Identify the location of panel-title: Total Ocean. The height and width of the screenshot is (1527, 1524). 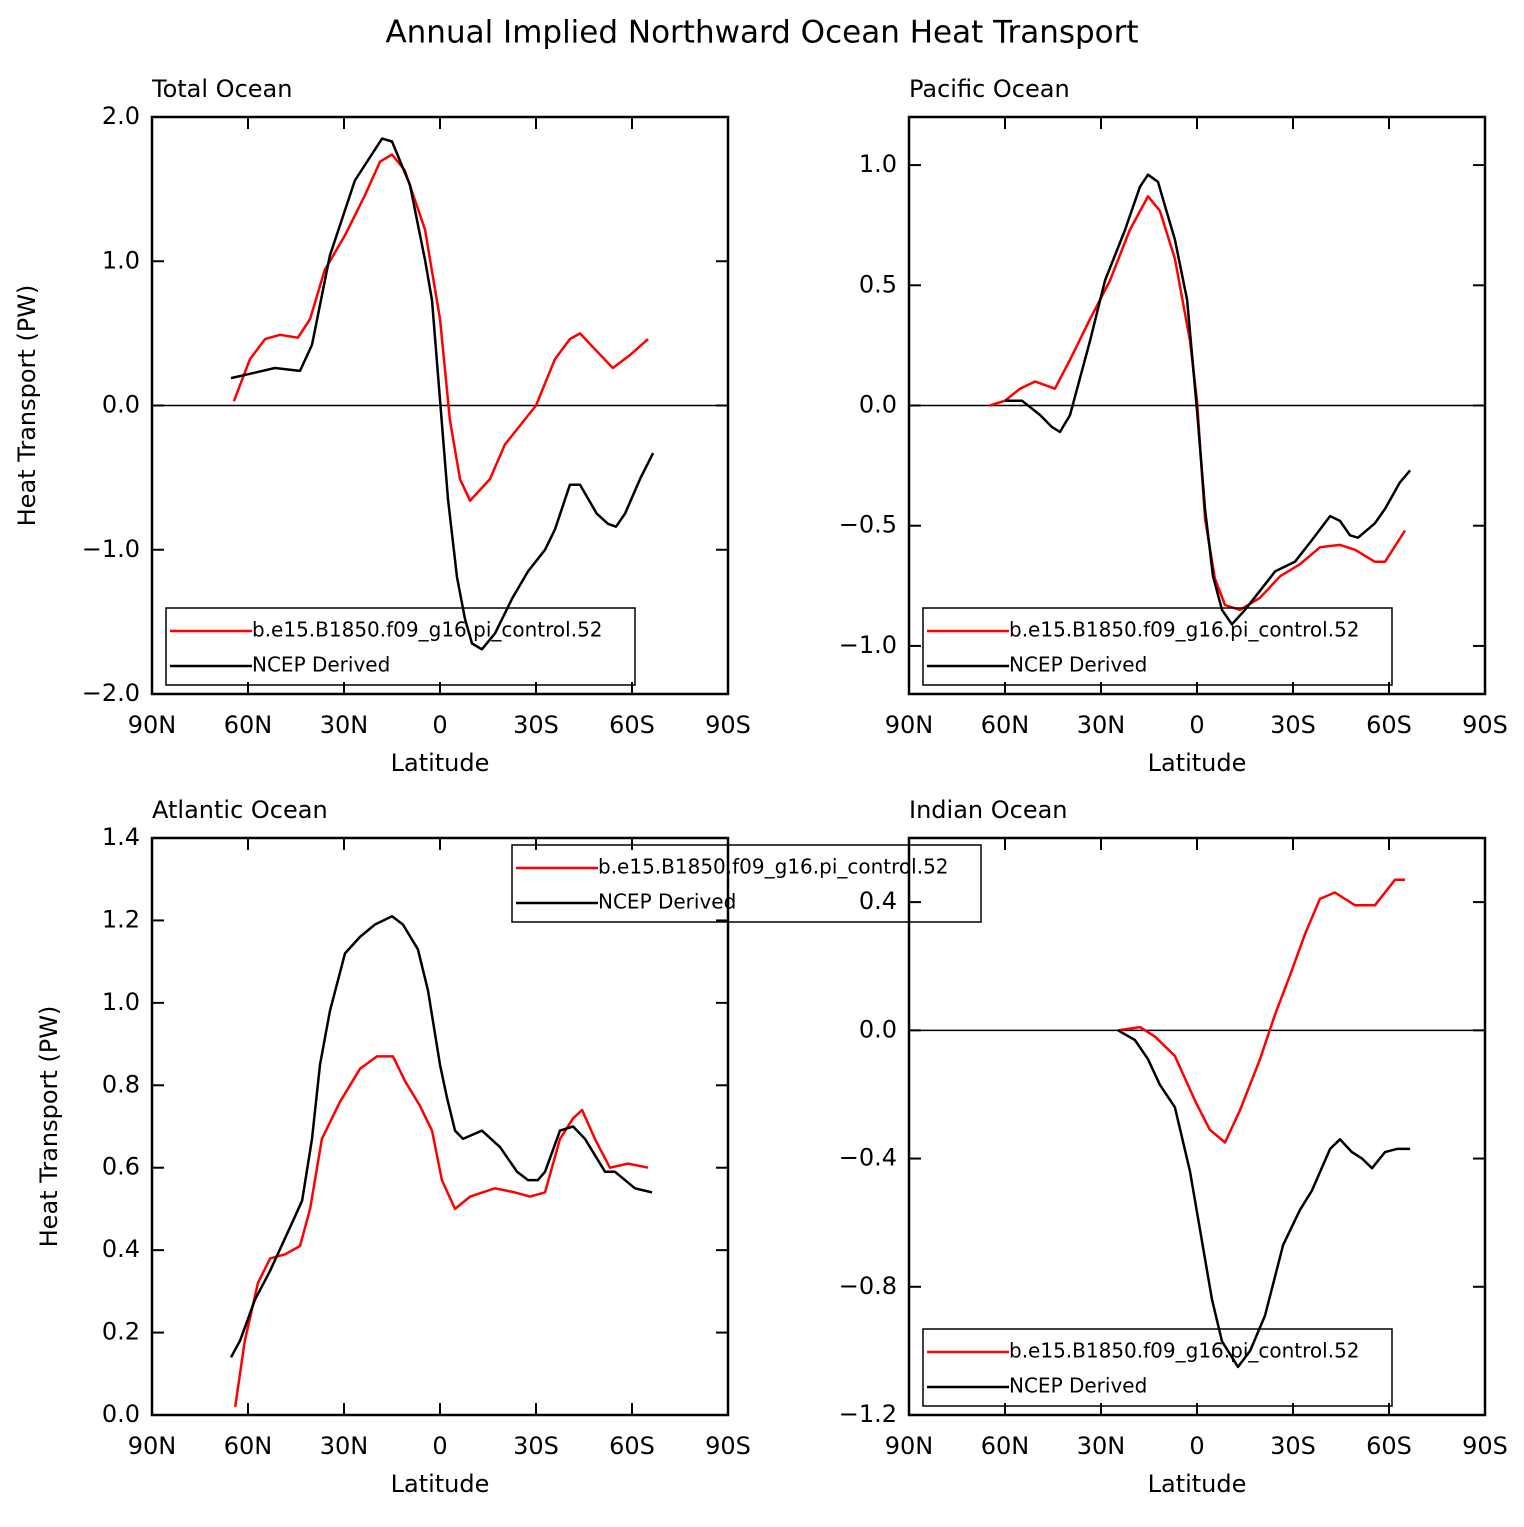
(221, 89).